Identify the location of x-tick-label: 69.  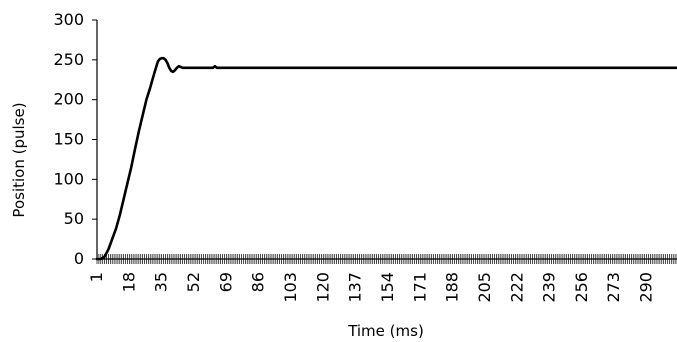
(225, 282).